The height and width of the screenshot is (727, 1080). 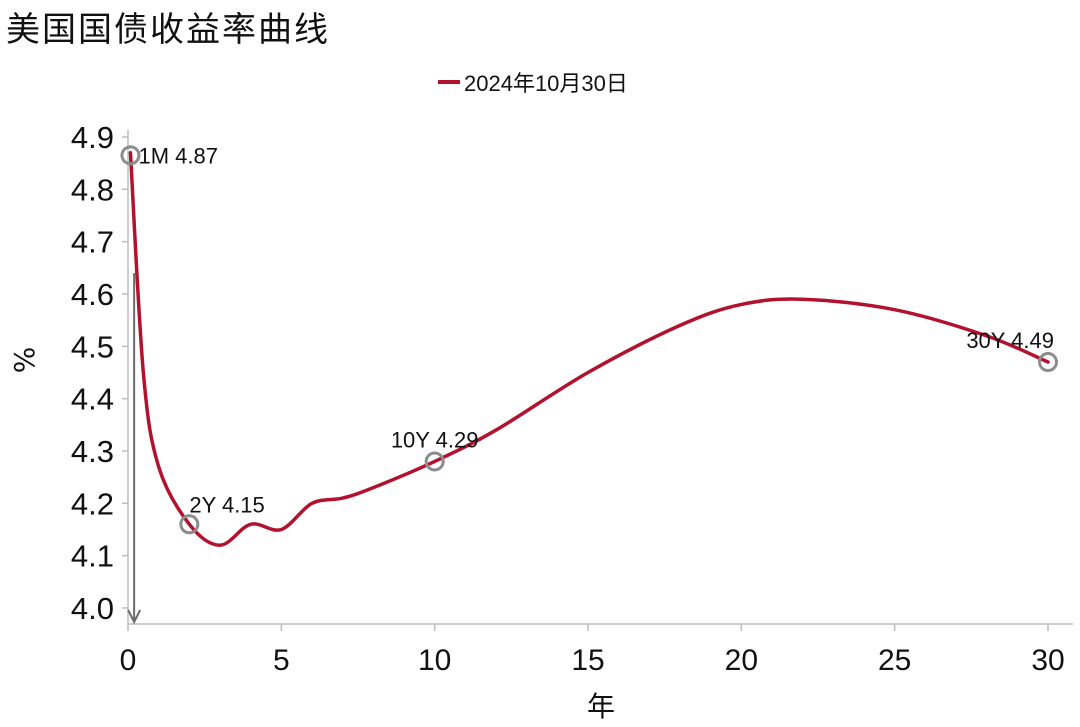 What do you see at coordinates (546, 83) in the screenshot?
I see `legend-label: 2024年10月30日` at bounding box center [546, 83].